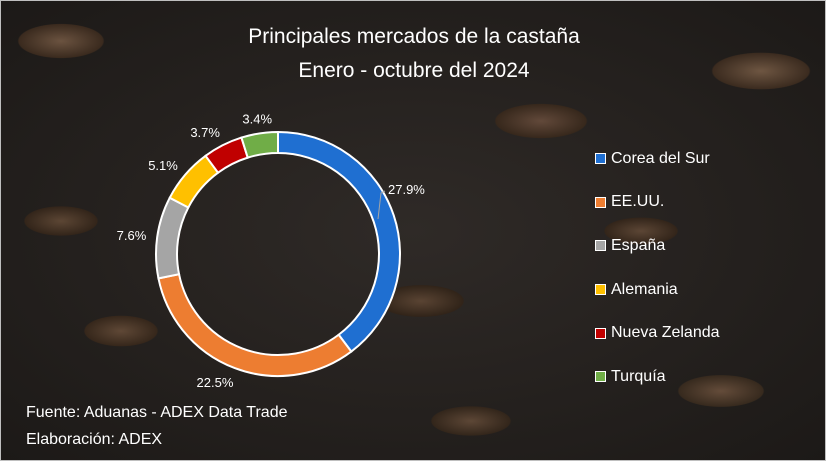 Image resolution: width=826 pixels, height=462 pixels. Describe the element at coordinates (638, 245) in the screenshot. I see `legend-label: España` at that location.